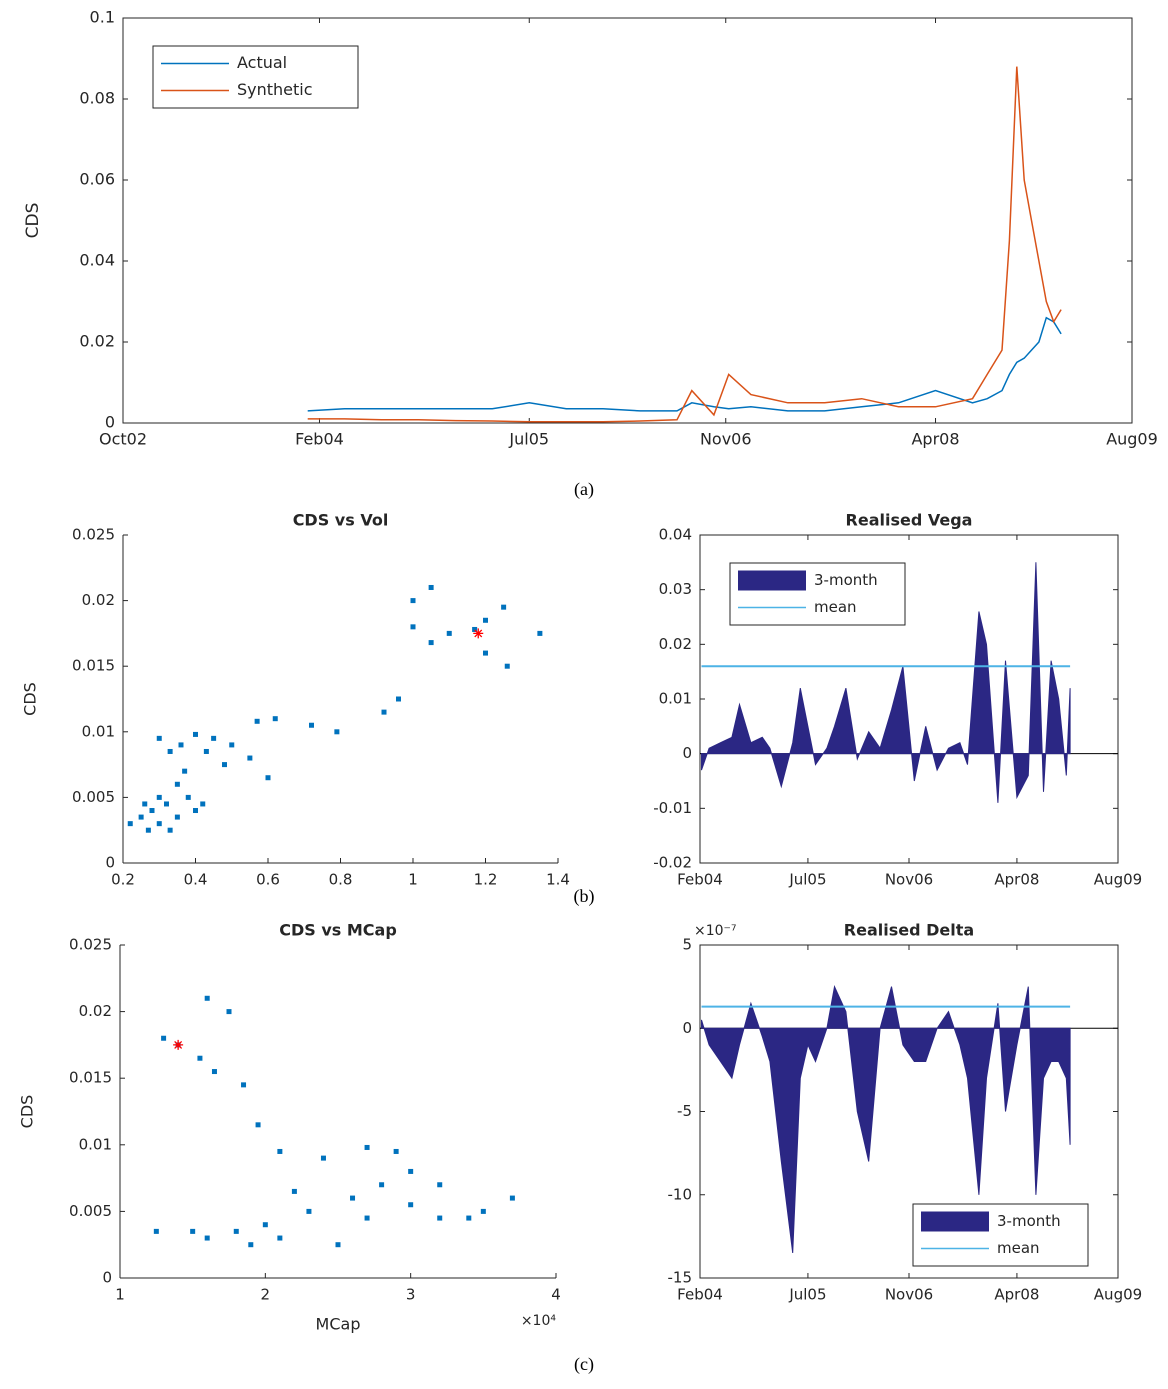 This screenshot has height=1389, width=1168. I want to click on caption: (a), so click(584, 489).